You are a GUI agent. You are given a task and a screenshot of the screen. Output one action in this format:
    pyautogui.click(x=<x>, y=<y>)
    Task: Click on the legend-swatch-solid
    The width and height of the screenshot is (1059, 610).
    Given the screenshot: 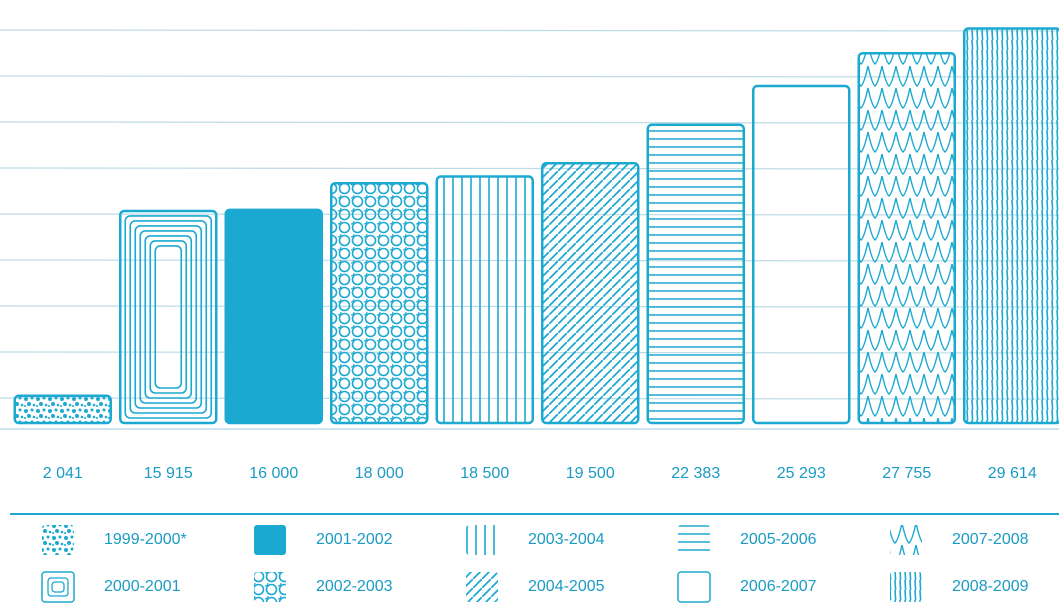 What is the action you would take?
    pyautogui.click(x=270, y=540)
    